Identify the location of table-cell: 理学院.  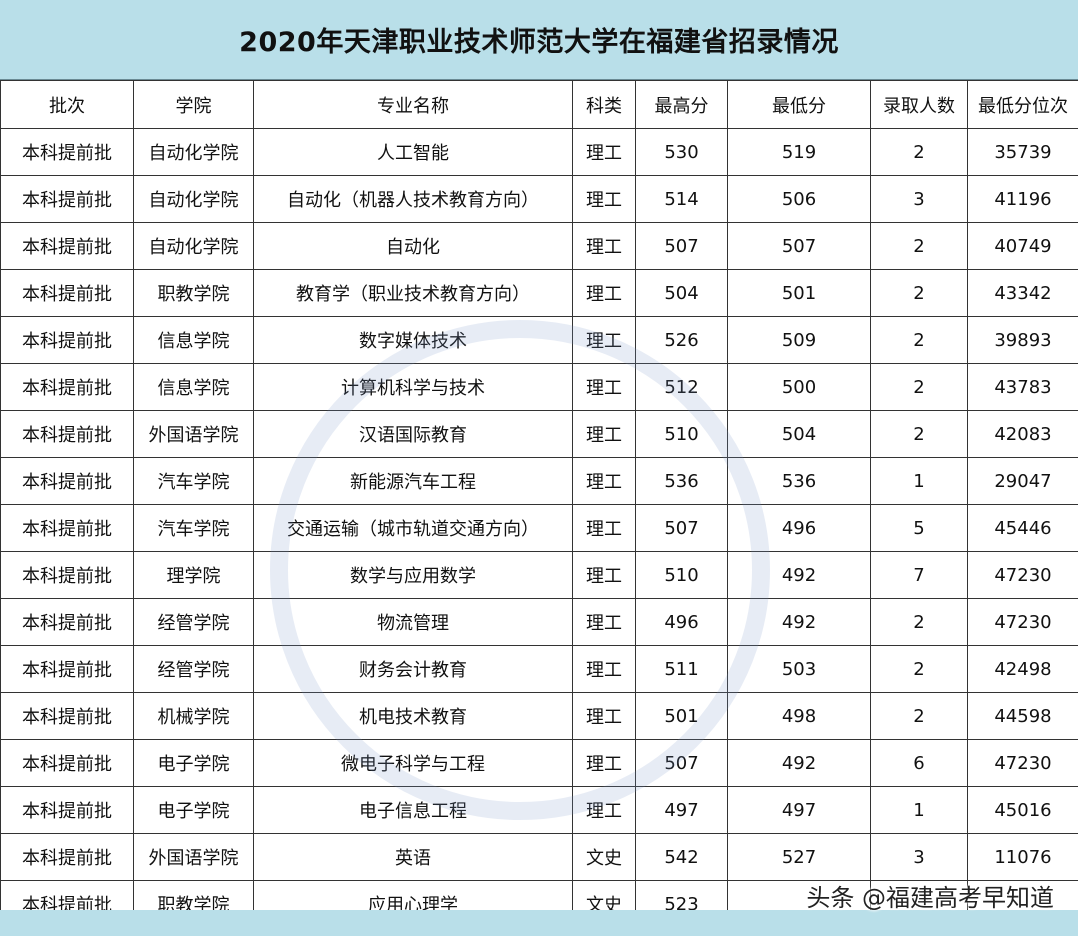
(193, 575).